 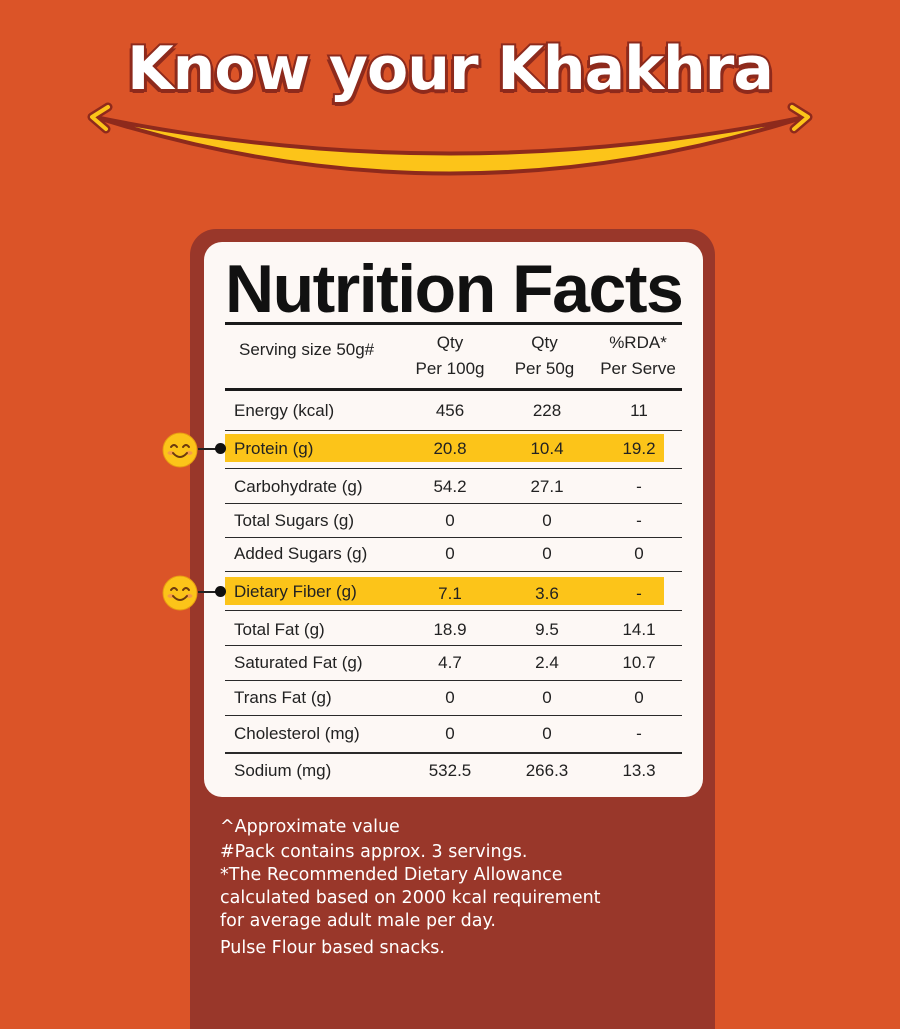 What do you see at coordinates (294, 520) in the screenshot?
I see `nutrient-name: Total Sugars (g)` at bounding box center [294, 520].